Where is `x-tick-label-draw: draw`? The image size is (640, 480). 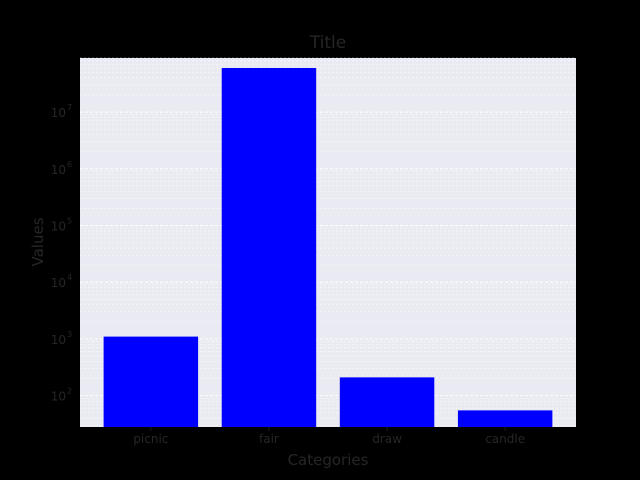
x-tick-label-draw: draw is located at coordinates (387, 439).